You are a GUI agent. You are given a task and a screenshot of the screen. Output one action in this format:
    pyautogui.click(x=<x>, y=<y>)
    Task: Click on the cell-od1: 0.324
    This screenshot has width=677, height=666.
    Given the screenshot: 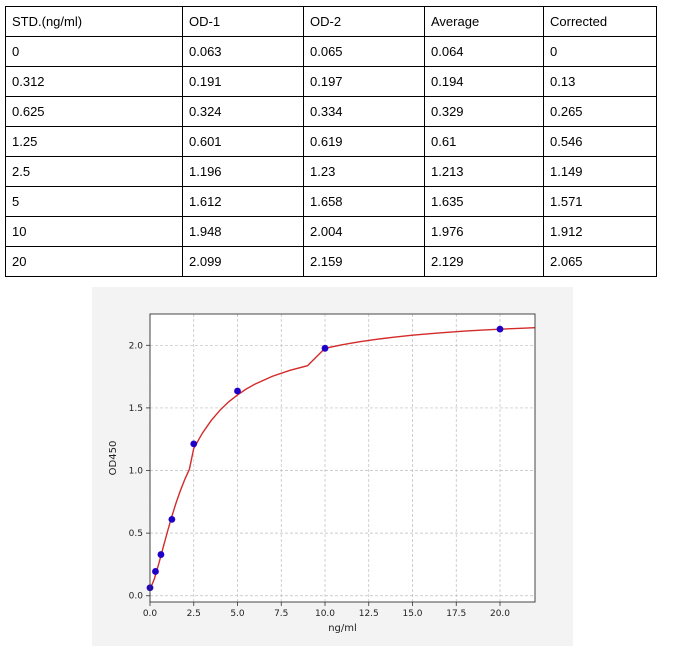 What is the action you would take?
    pyautogui.click(x=243, y=111)
    